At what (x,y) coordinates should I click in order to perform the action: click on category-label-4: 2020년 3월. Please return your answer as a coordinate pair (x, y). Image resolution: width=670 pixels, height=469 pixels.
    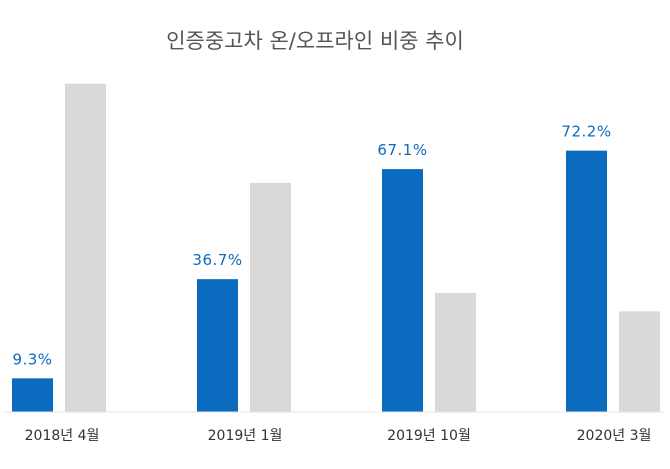
    Looking at the image, I should click on (614, 436).